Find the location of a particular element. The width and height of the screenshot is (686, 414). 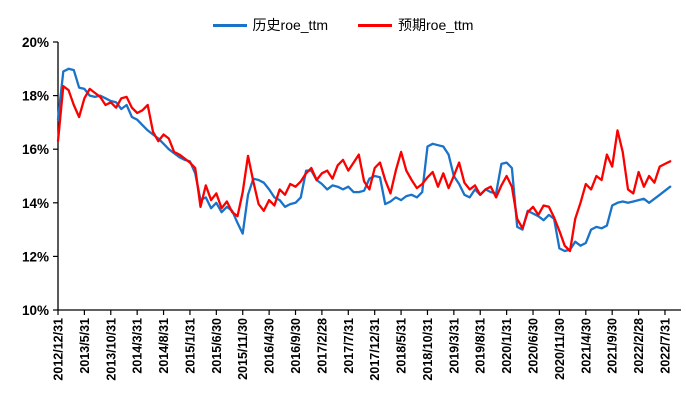

legend-item-expected: 预期roe_ttm is located at coordinates (415, 25).